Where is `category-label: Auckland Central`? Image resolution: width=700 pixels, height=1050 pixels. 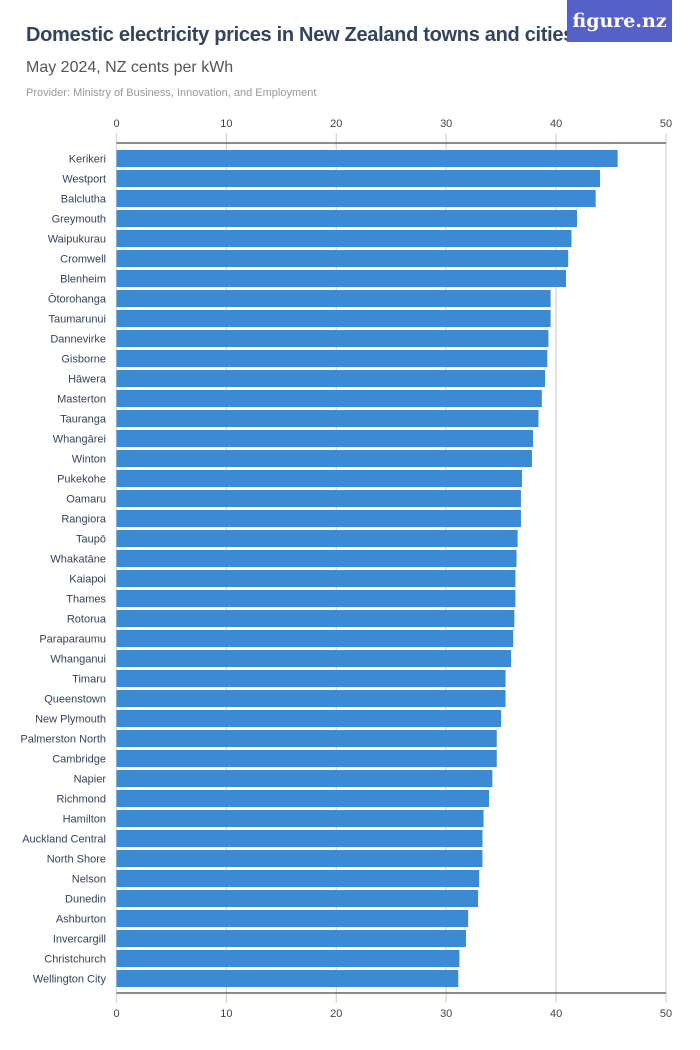
category-label: Auckland Central is located at coordinates (64, 840).